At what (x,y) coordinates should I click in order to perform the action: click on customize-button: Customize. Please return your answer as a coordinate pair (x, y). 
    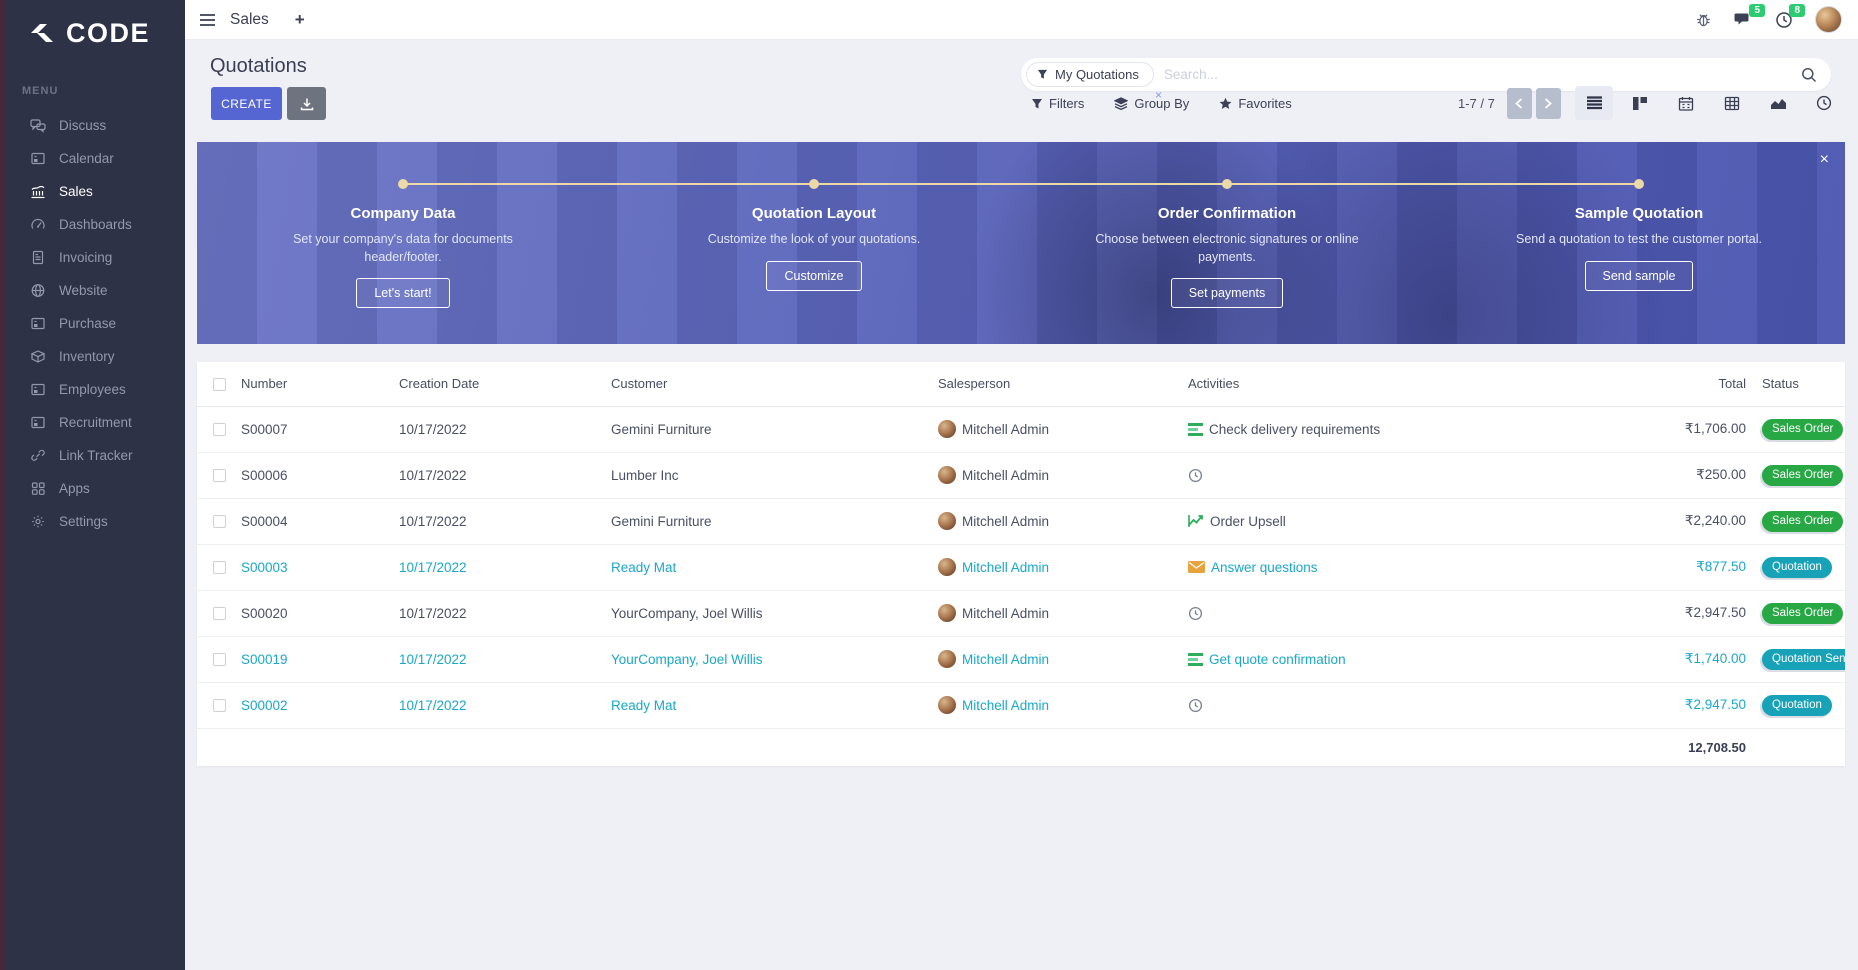
    Looking at the image, I should click on (814, 275).